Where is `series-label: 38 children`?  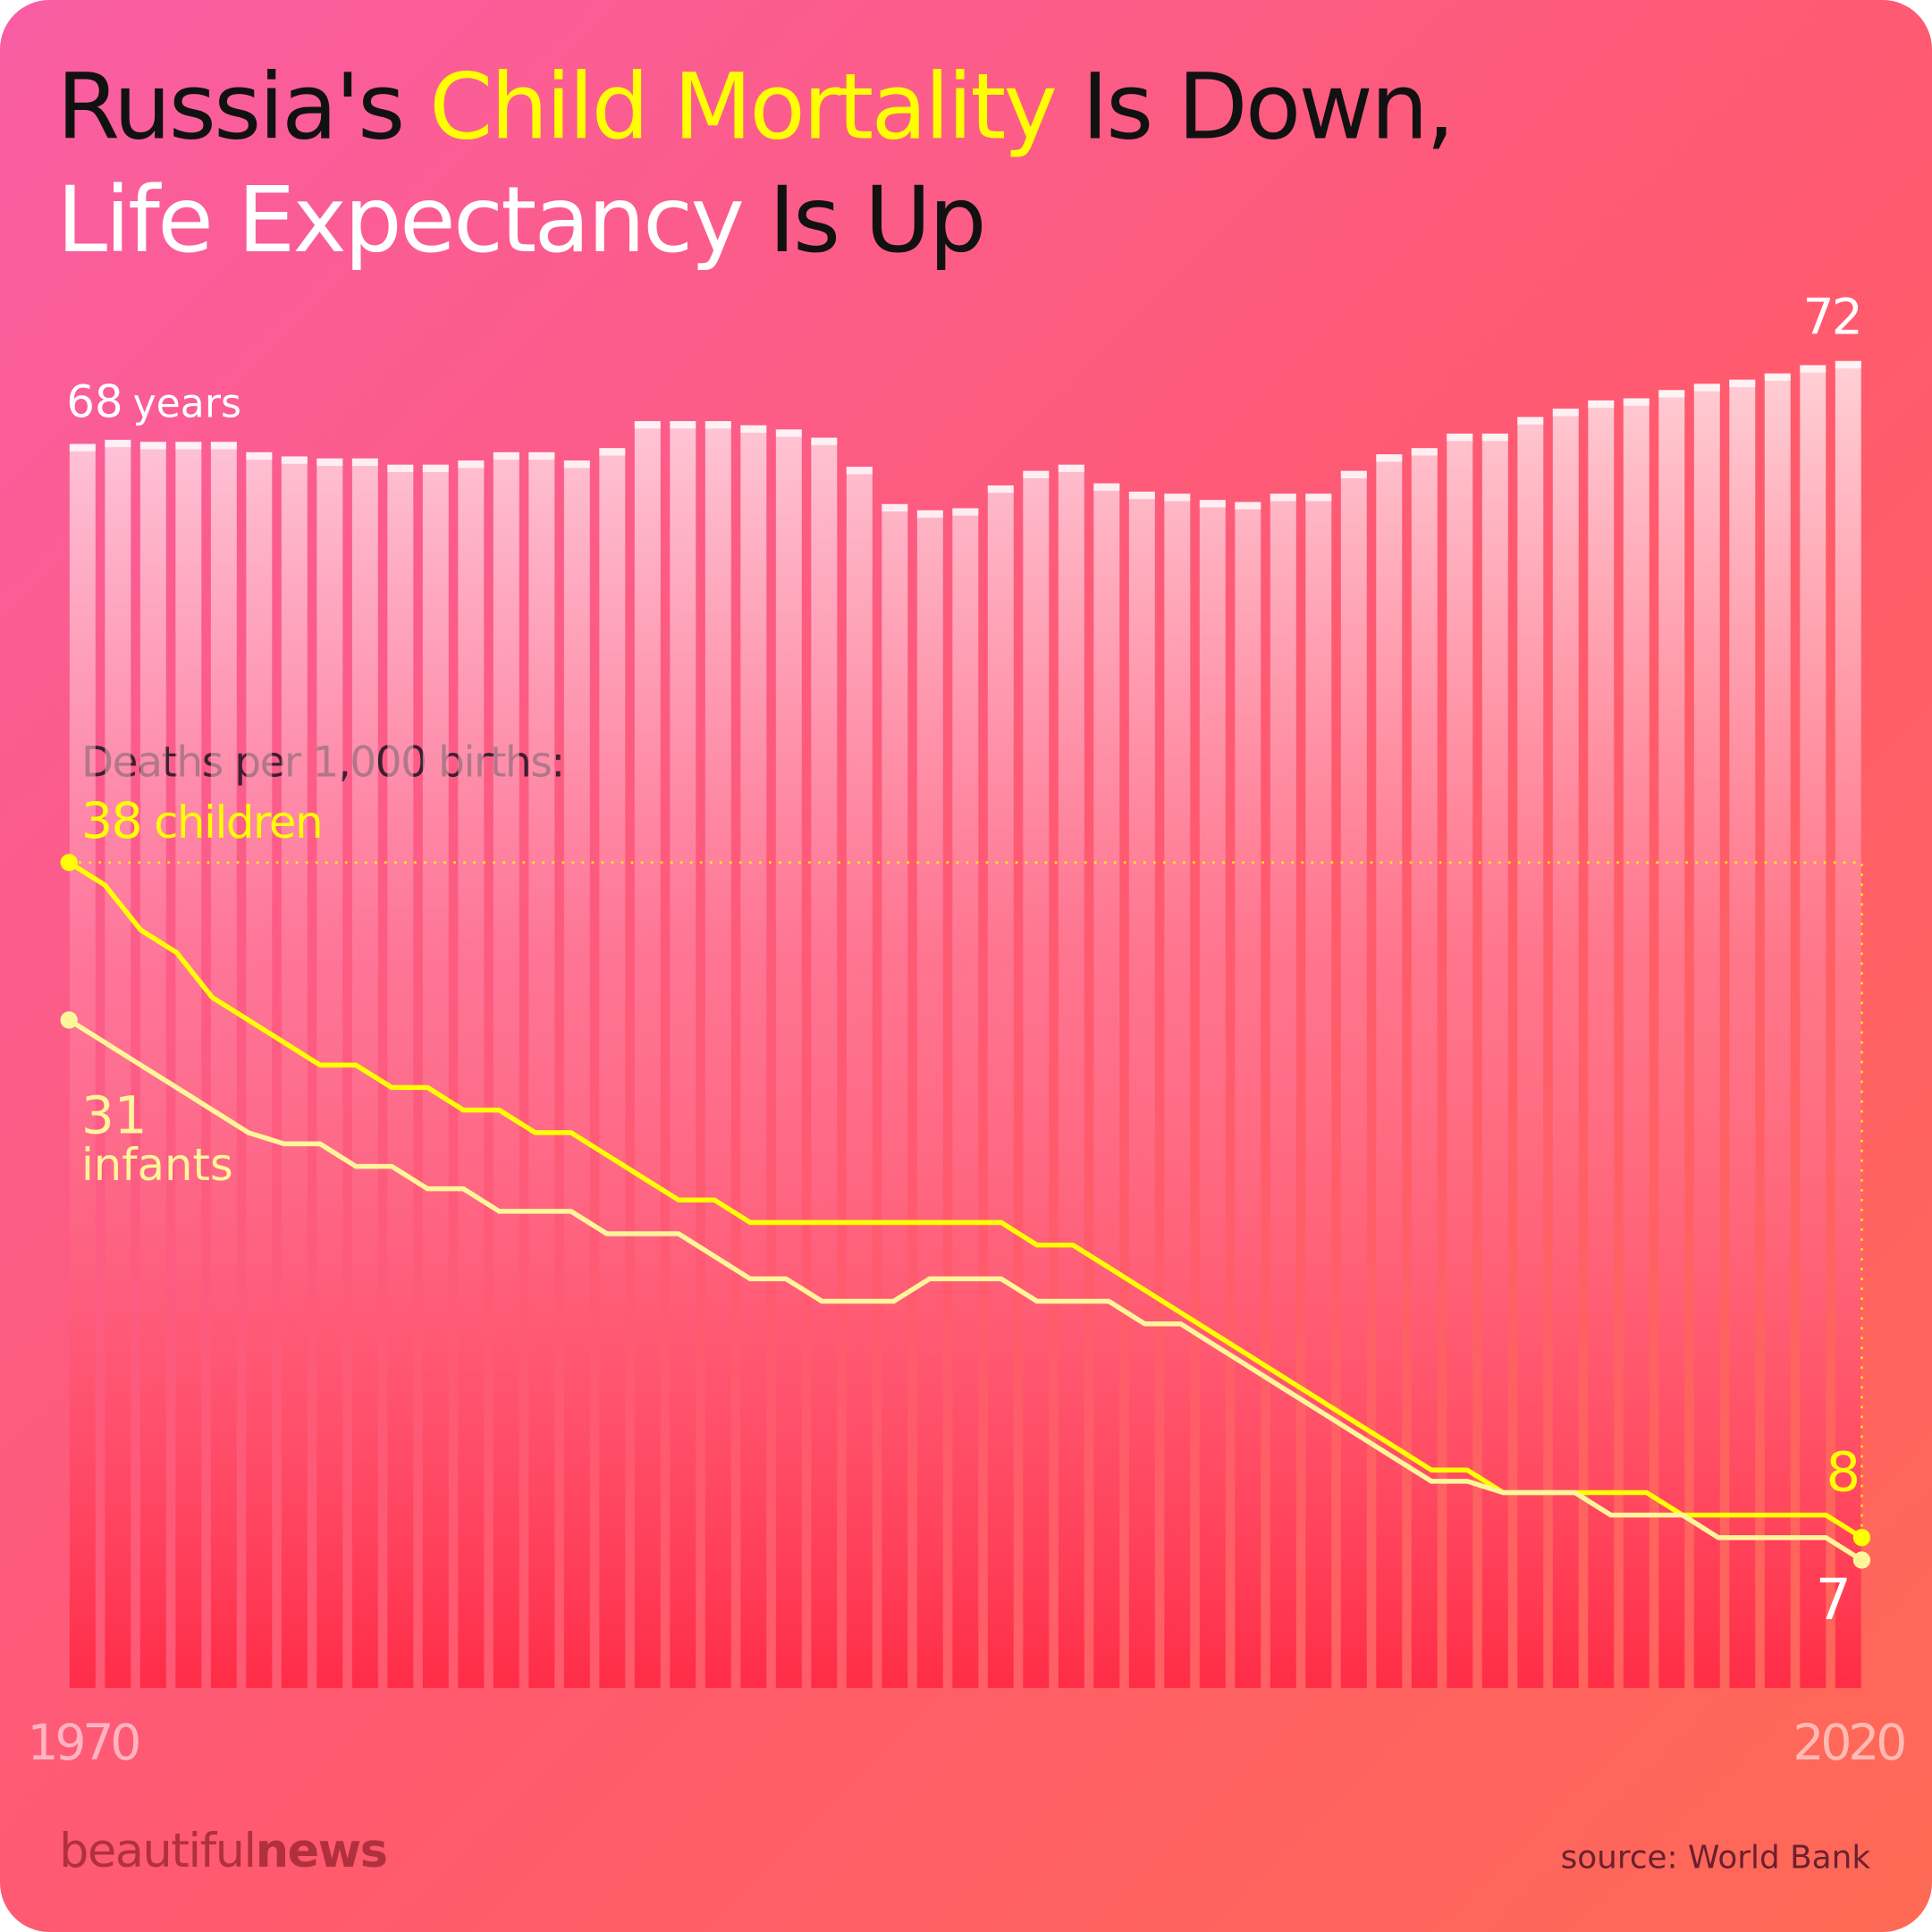
series-label: 38 children is located at coordinates (201, 820).